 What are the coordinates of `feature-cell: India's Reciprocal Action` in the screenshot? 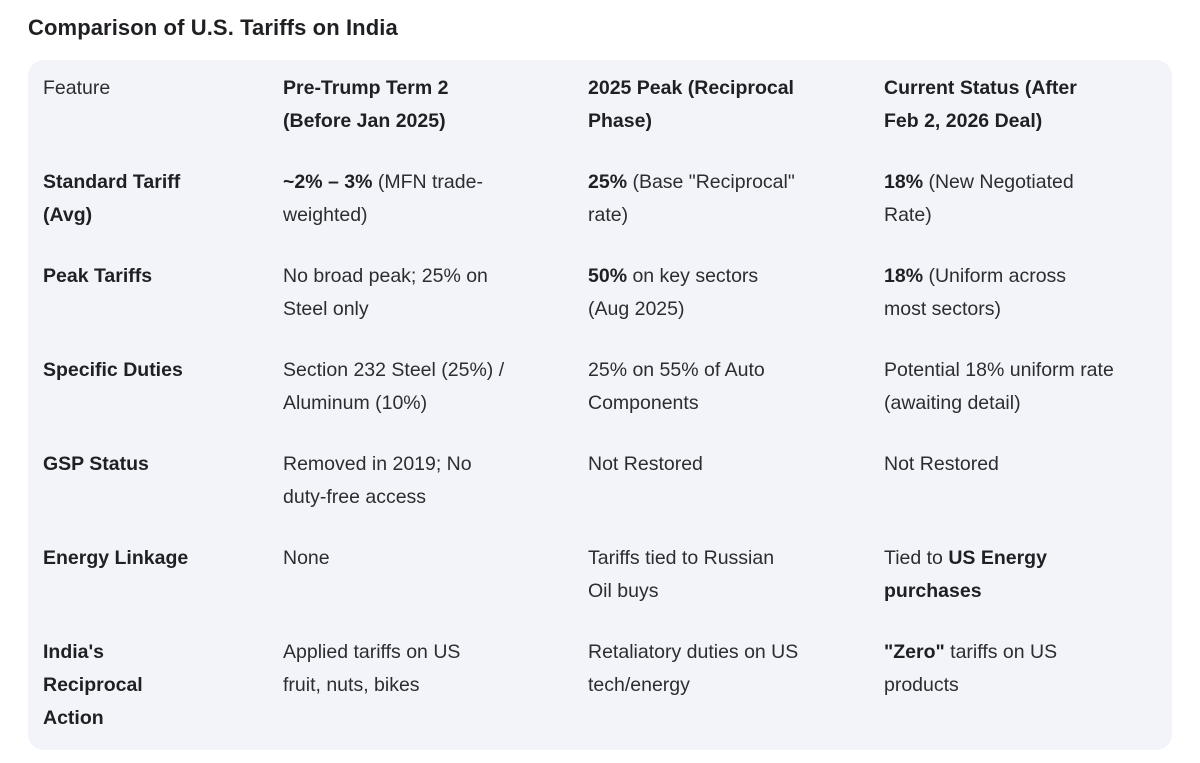 It's located at (93, 685).